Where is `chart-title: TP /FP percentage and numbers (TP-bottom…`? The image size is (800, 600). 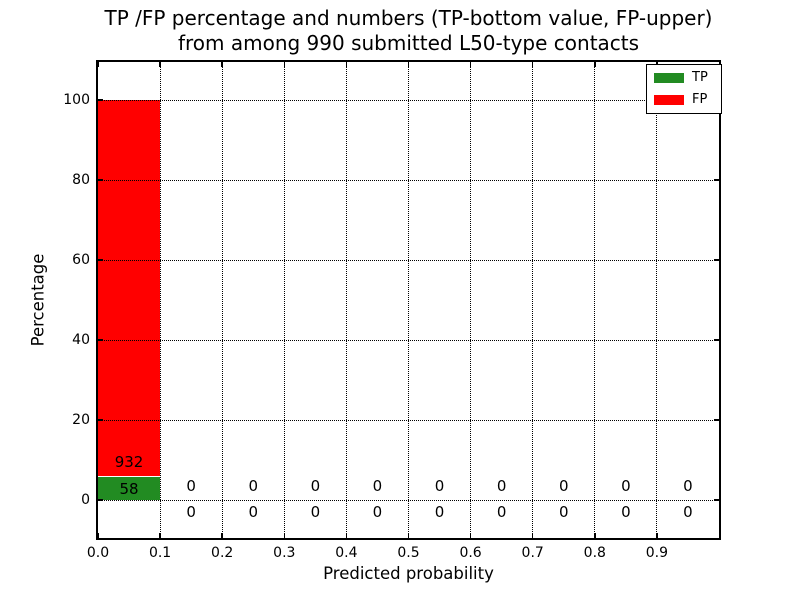 chart-title: TP /FP percentage and numbers (TP-bottom… is located at coordinates (408, 31).